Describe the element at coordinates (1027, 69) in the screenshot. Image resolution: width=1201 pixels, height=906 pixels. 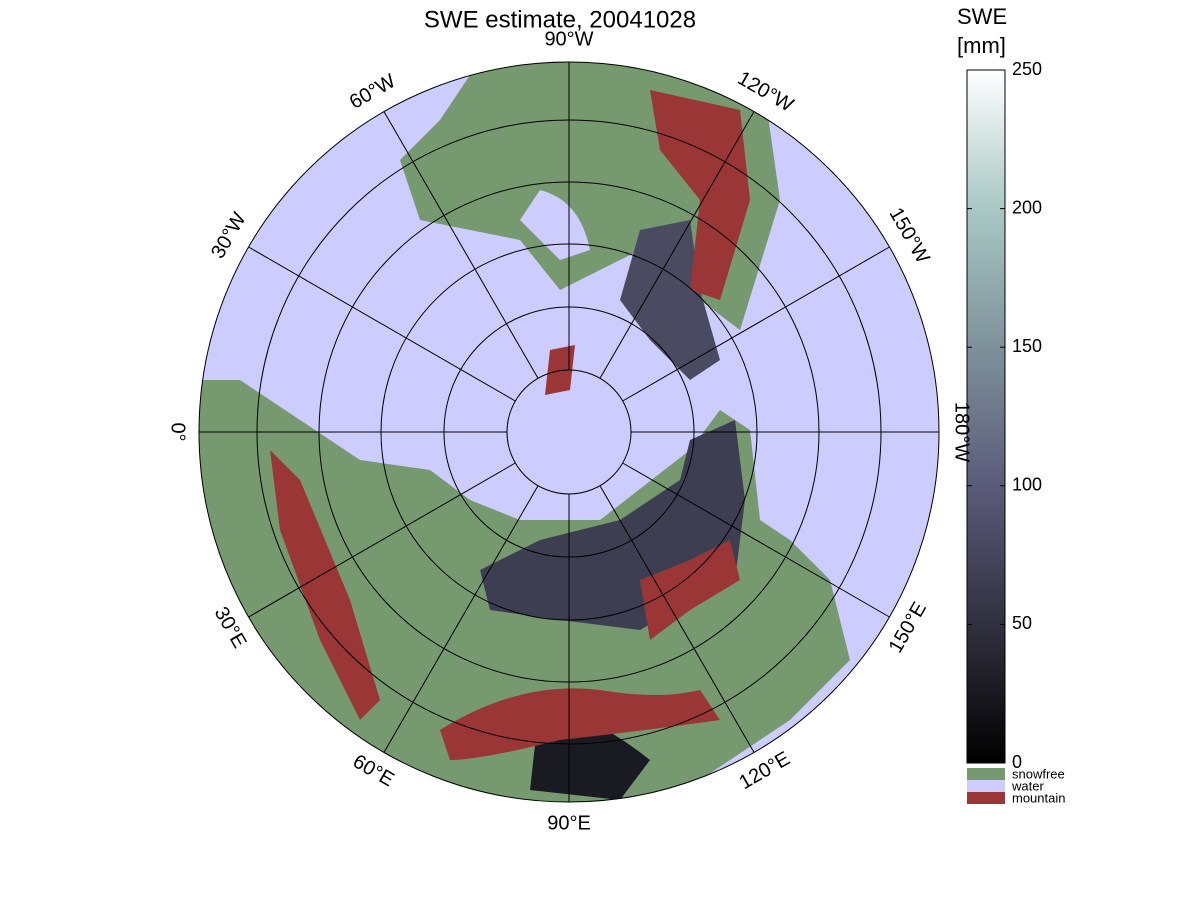
I see `colorbar-tick-label: 250` at that location.